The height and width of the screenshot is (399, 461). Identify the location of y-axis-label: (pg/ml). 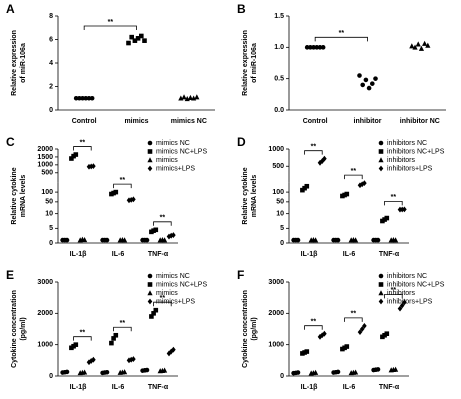
(23, 328).